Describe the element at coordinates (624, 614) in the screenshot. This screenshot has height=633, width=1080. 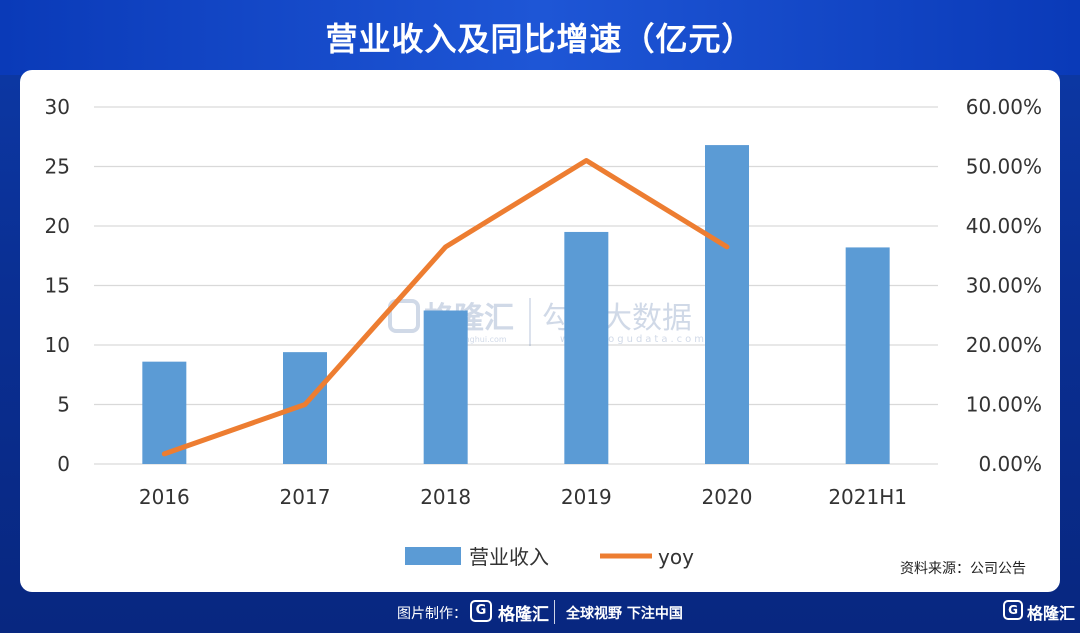
I see `footer-slogan: 全球视野 下注中国` at that location.